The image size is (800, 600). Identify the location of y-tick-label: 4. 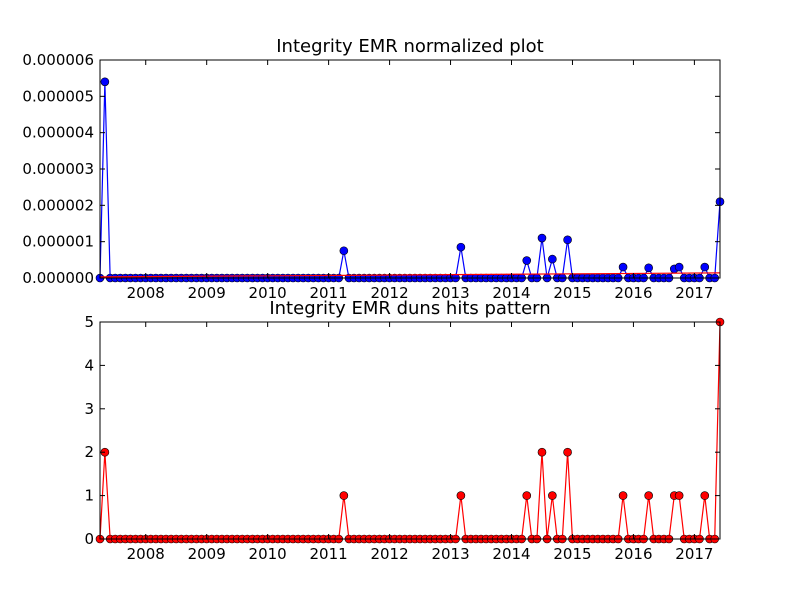
(89, 365).